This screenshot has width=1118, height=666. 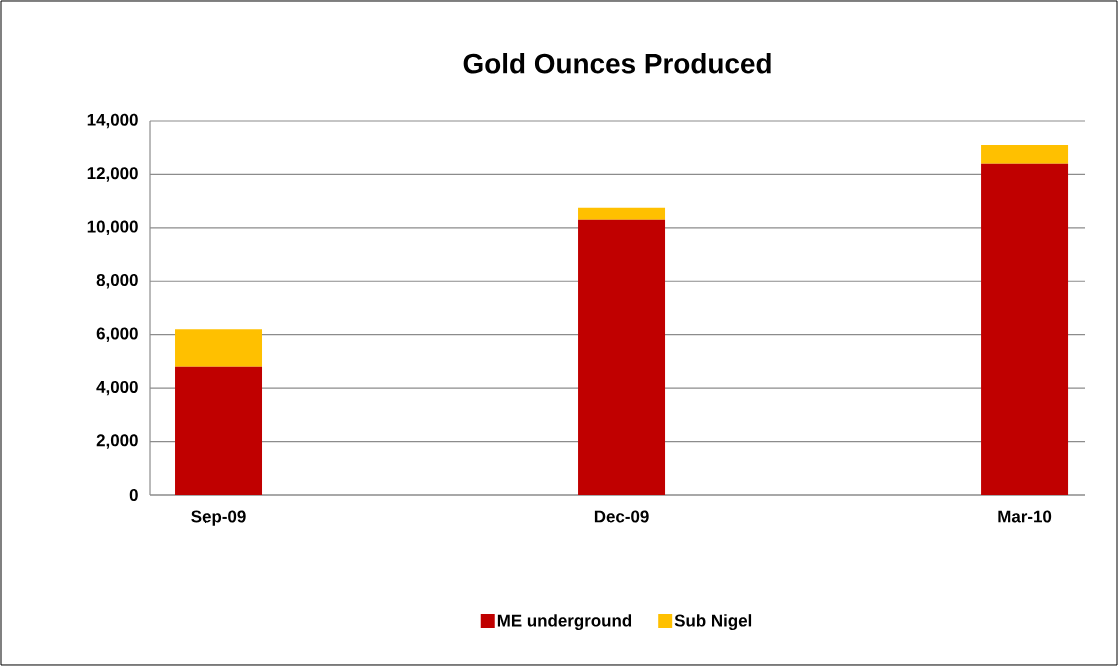 What do you see at coordinates (617, 63) in the screenshot?
I see `chart-title: Gold Ounces Produced` at bounding box center [617, 63].